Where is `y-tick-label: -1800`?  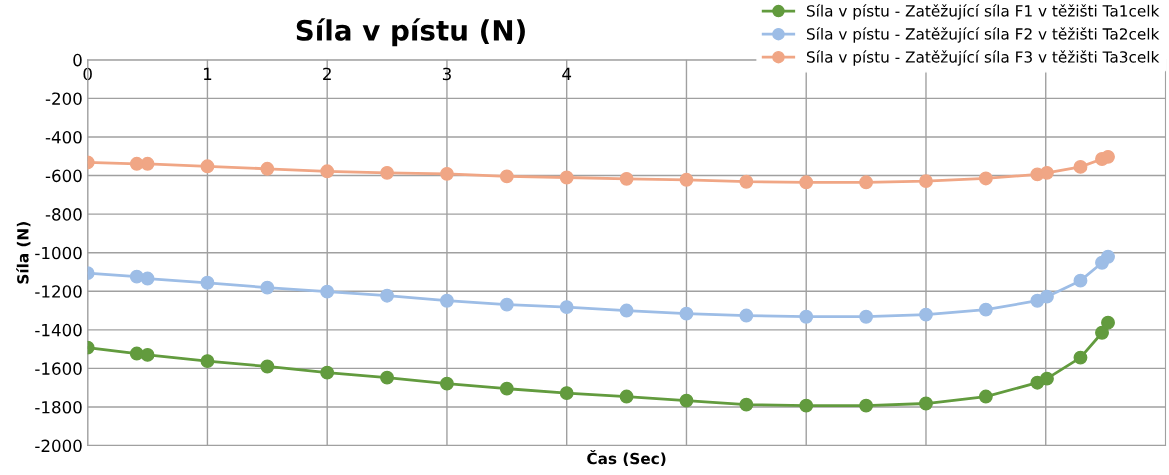 y-tick-label: -1800 is located at coordinates (58, 407).